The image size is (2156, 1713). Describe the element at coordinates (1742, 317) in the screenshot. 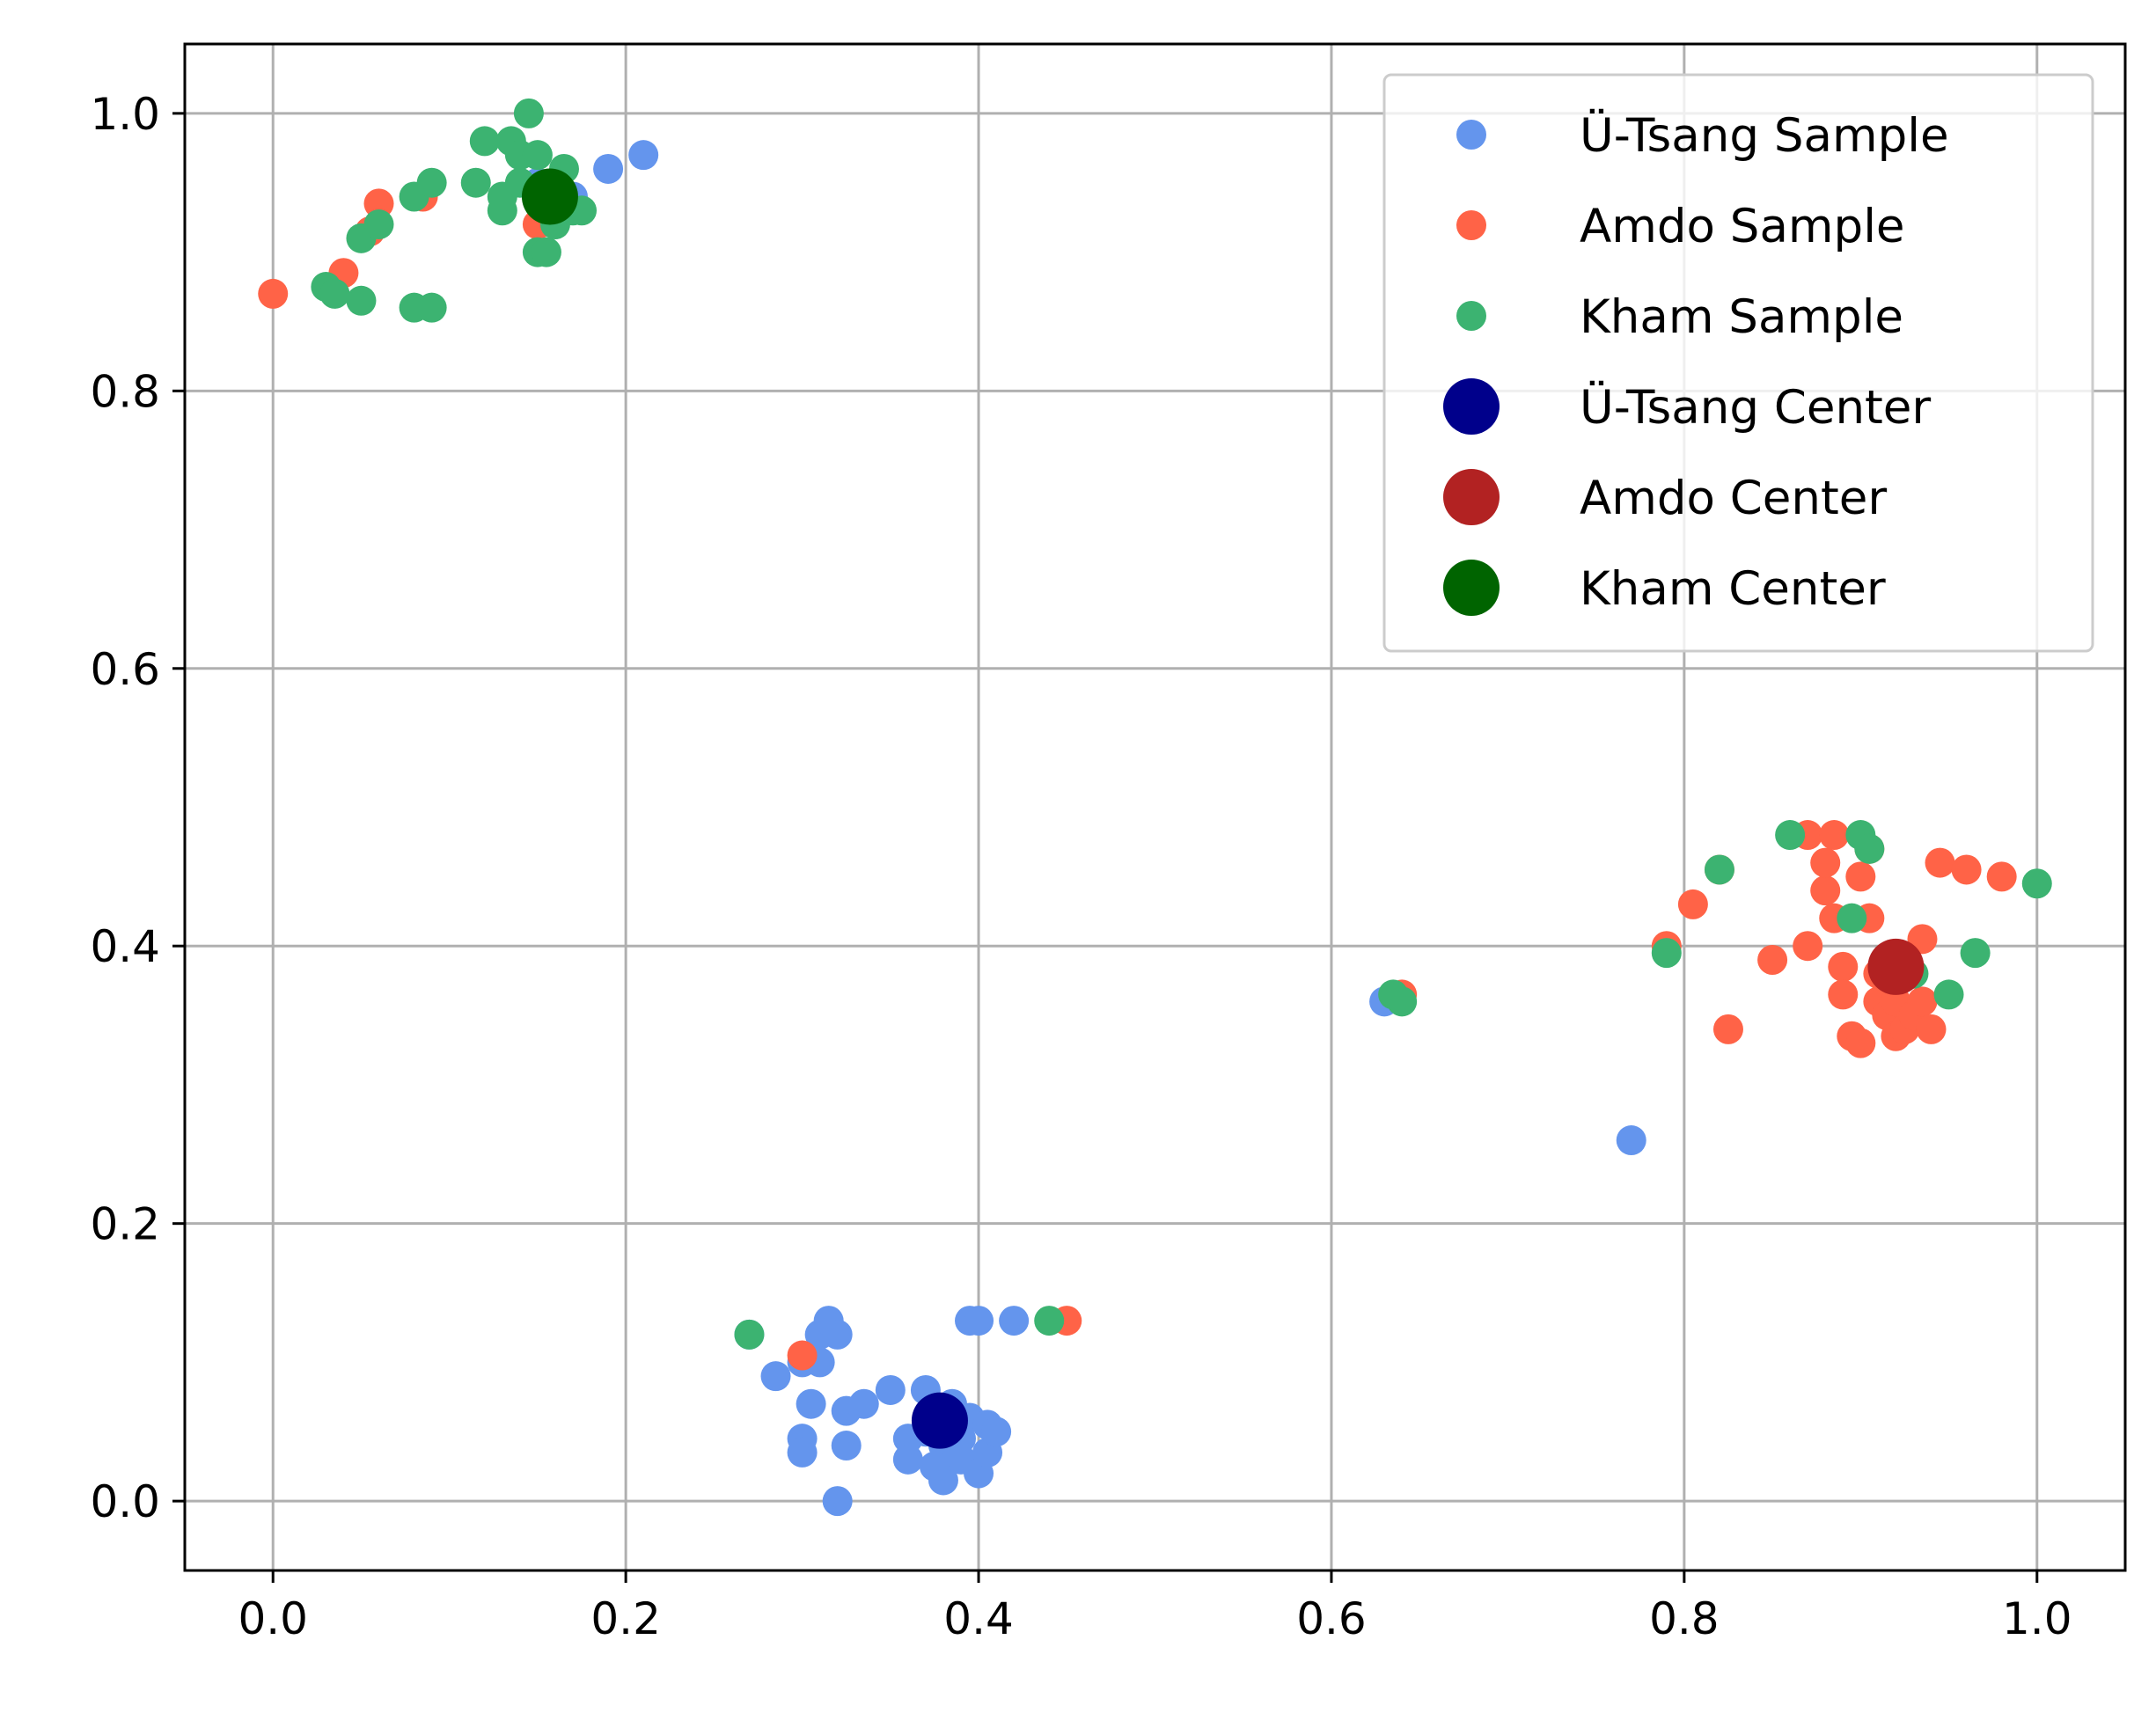

I see `legend-label: Kham Sample` at that location.